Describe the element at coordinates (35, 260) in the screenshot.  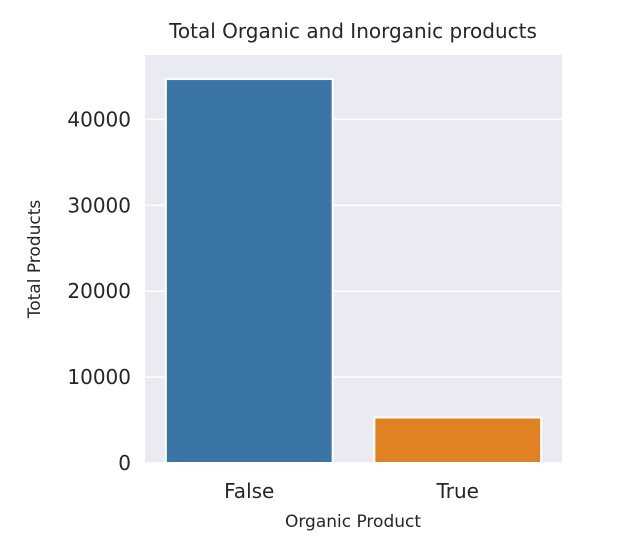
I see `y-axis-label: Total Products` at that location.